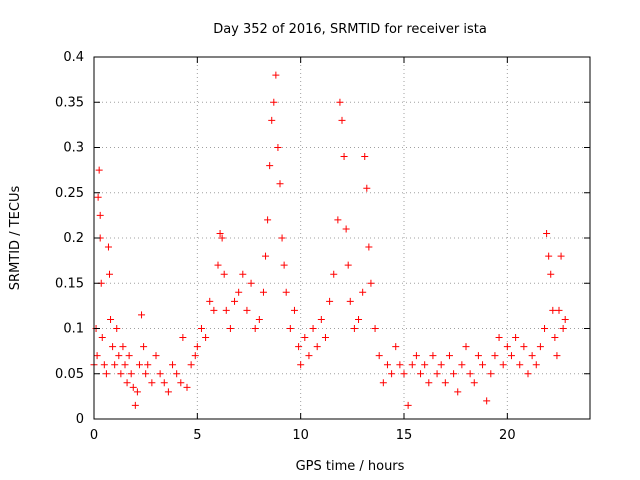  What do you see at coordinates (69, 193) in the screenshot?
I see `y-tick-label: 0.25` at bounding box center [69, 193].